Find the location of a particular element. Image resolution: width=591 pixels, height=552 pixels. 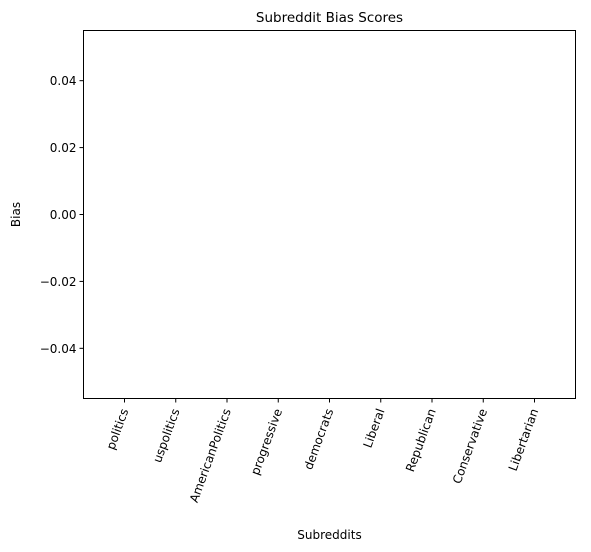

x-tick-label: AmericanPolitics is located at coordinates (210, 456).